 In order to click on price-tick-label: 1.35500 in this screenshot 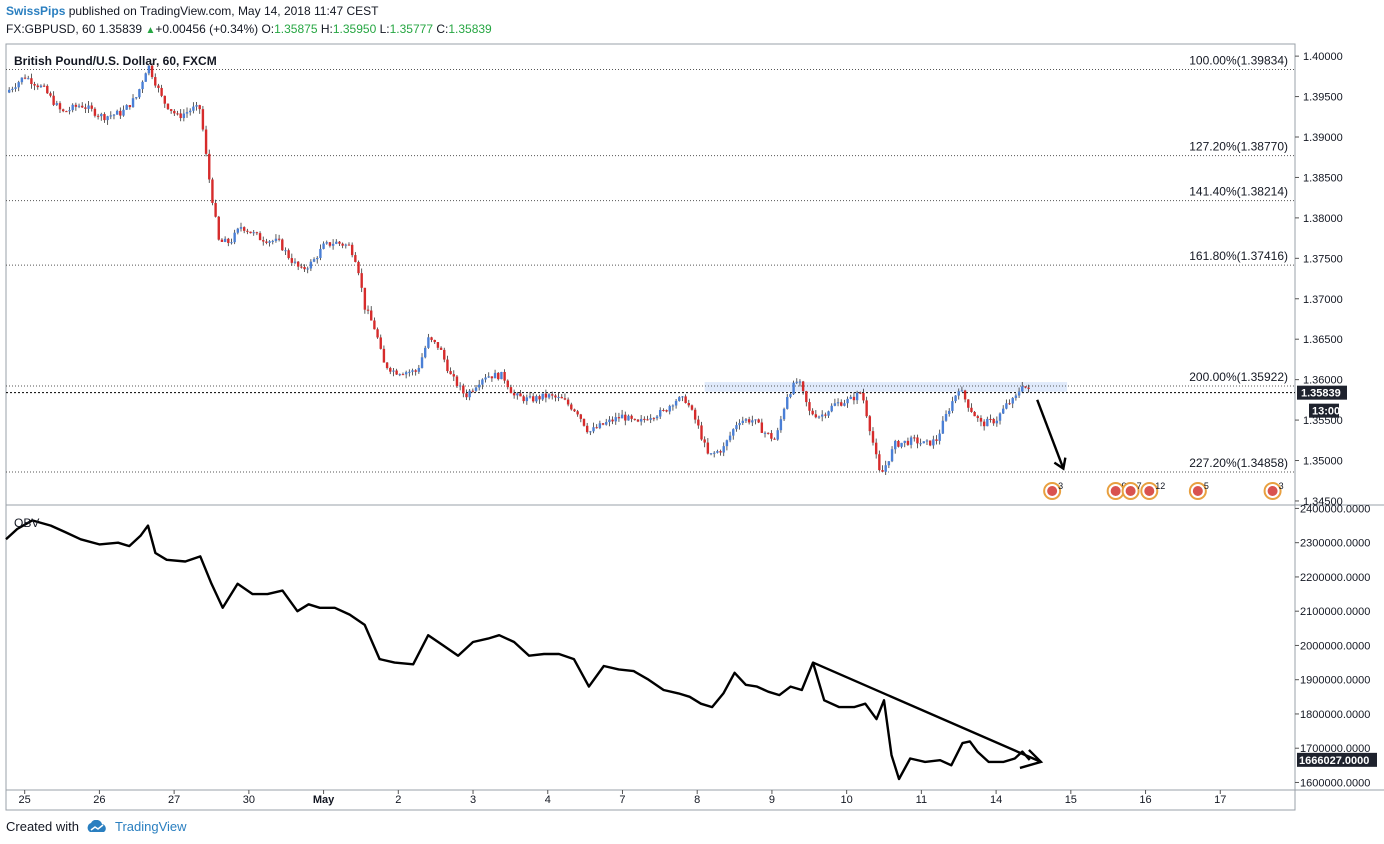, I will do `click(1323, 421)`.